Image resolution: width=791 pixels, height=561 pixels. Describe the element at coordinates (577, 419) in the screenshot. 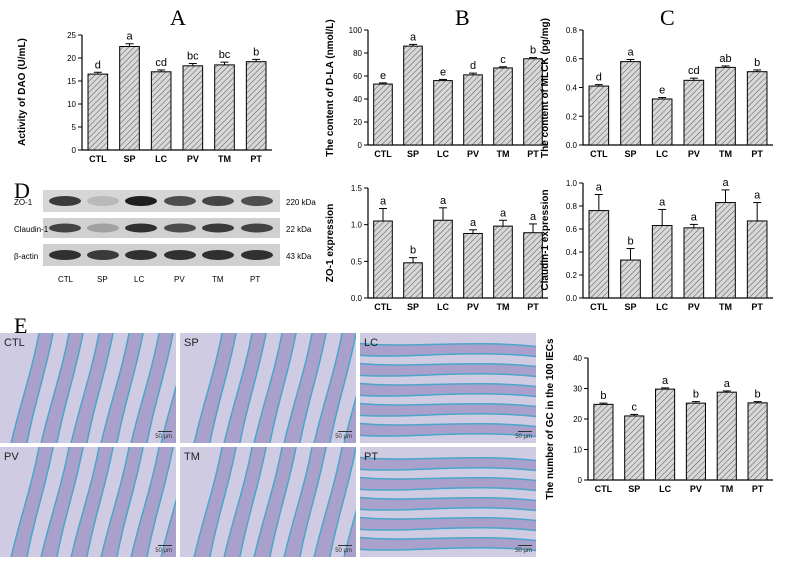

I see `y-tick-label: 20` at that location.